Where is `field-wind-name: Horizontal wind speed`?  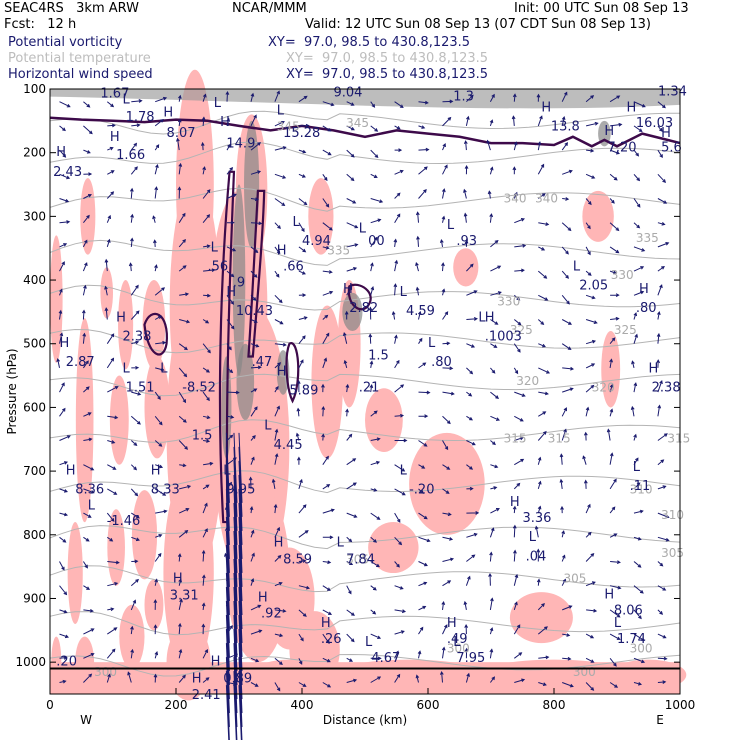
field-wind-name: Horizontal wind speed is located at coordinates (80, 74).